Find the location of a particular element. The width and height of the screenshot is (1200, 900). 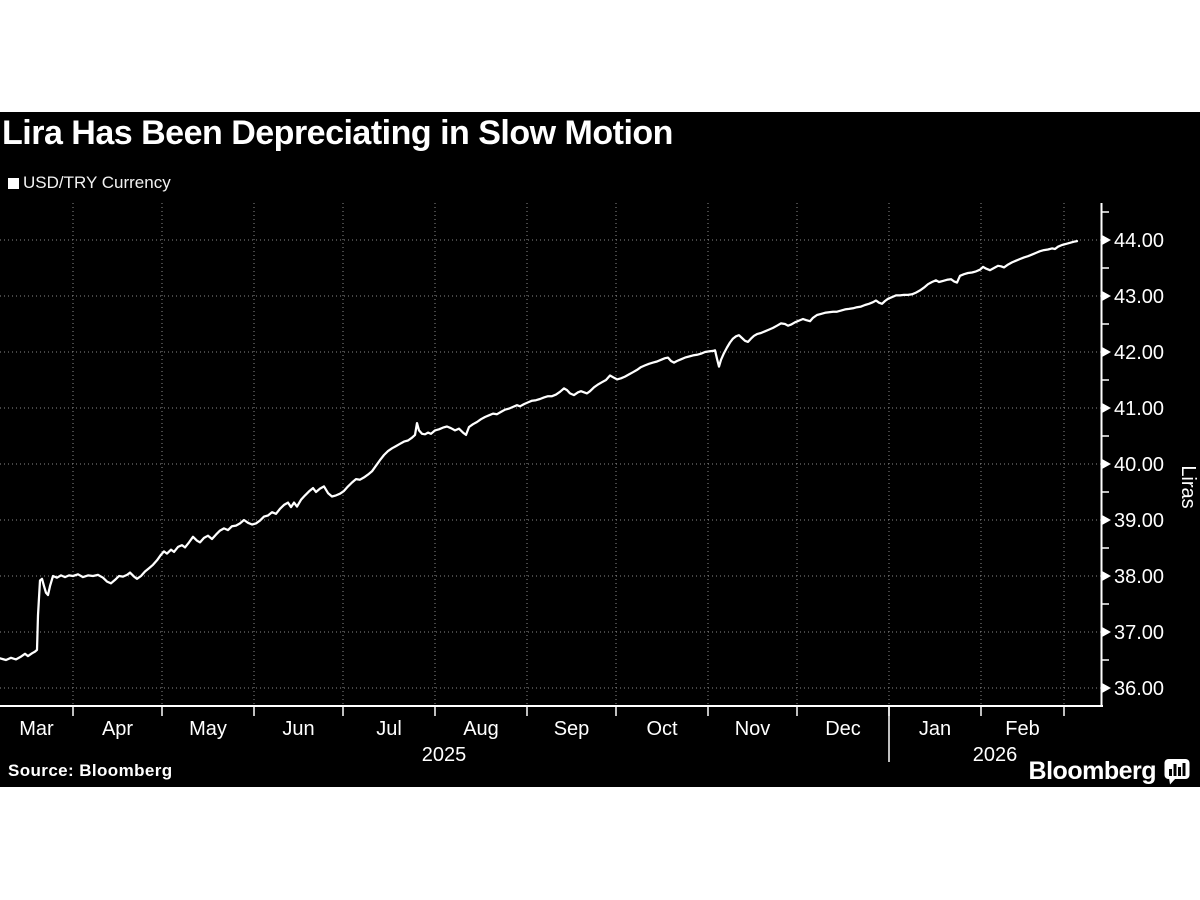

svg-text: 2026 is located at coordinates (995, 755).